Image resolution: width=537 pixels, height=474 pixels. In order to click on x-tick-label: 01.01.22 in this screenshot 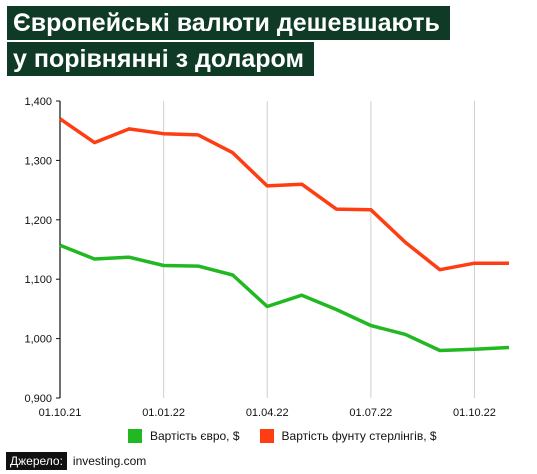, I will do `click(163, 413)`.